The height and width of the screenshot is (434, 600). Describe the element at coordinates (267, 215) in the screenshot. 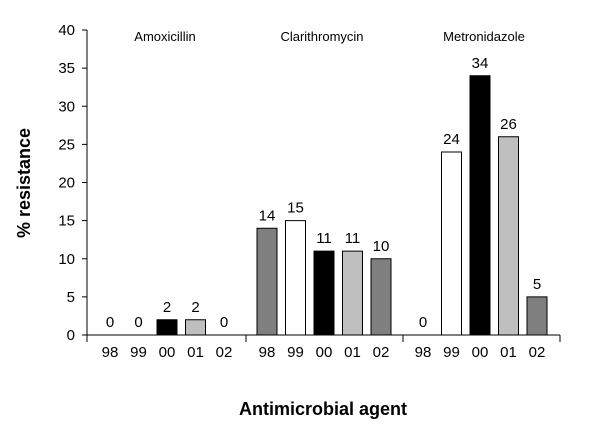

I see `bar-value-label: 14` at that location.